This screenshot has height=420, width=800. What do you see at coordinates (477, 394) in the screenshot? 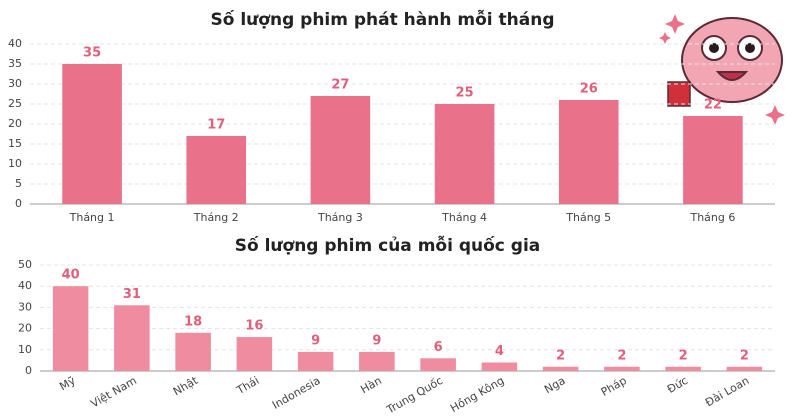
I see `x-tick-label: Hồng Kông` at bounding box center [477, 394].